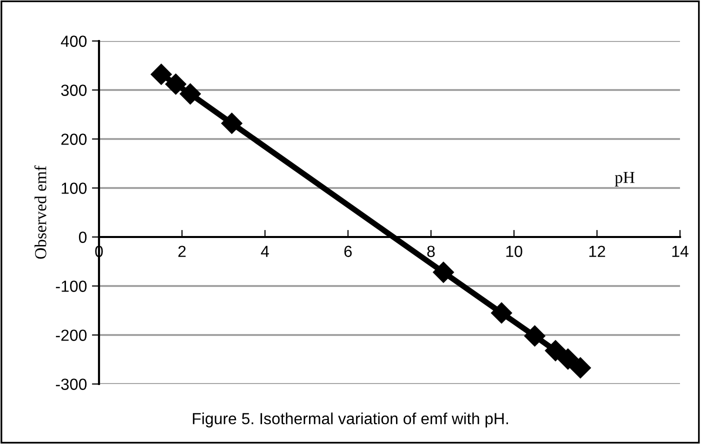 The width and height of the screenshot is (701, 444). I want to click on y-tick-label: 0, so click(82, 237).